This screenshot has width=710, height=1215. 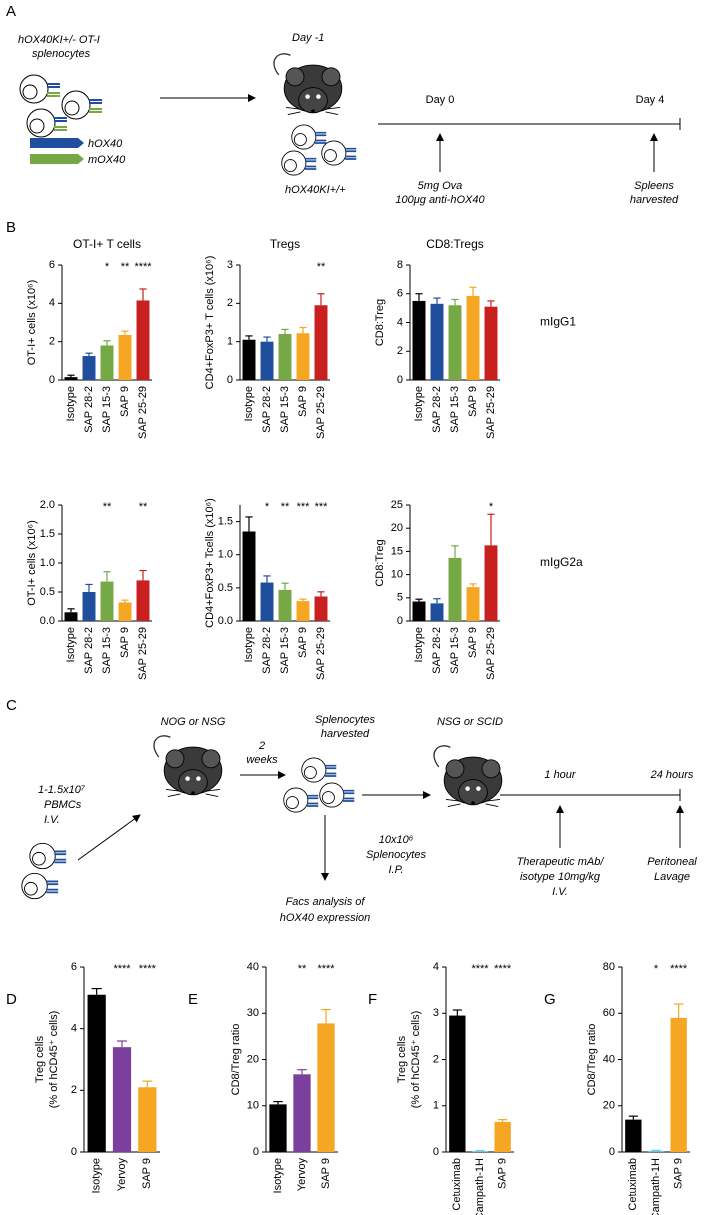 I want to click on y-tick-label: 10, so click(x=397, y=575).